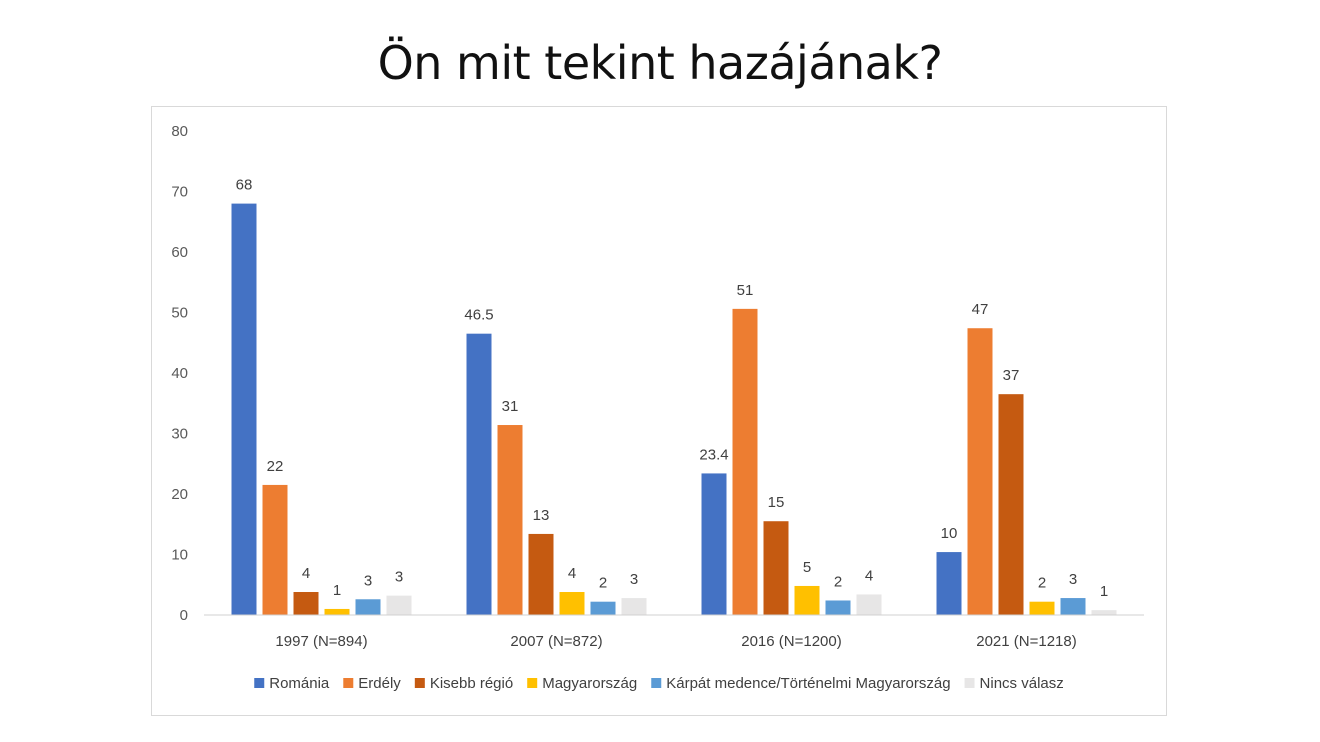  Describe the element at coordinates (1026, 641) in the screenshot. I see `x-tick-label: 2021 (N=1218)` at that location.